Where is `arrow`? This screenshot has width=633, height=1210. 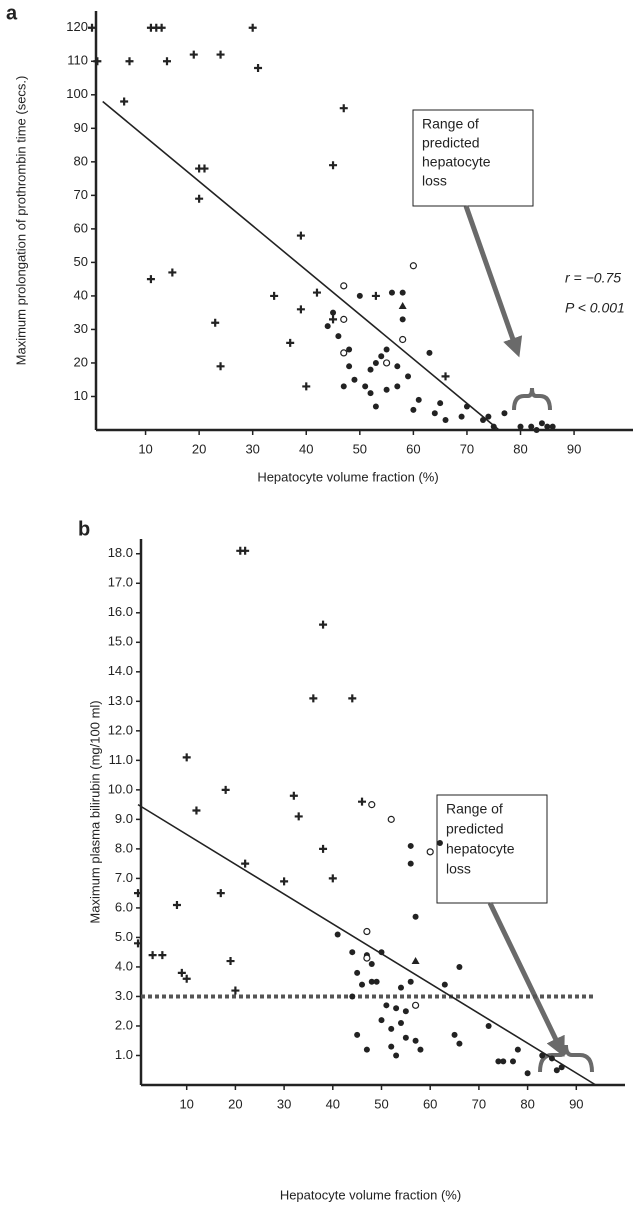 arrow is located at coordinates (493, 281).